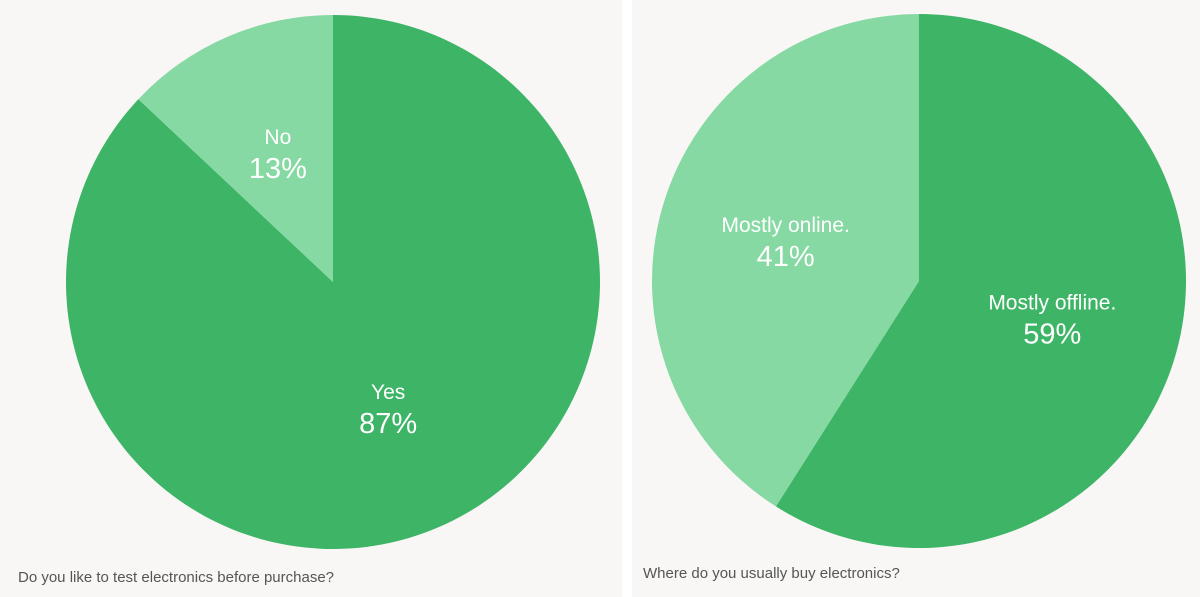 The image size is (1200, 597). What do you see at coordinates (388, 392) in the screenshot?
I see `slice-label: Yes` at bounding box center [388, 392].